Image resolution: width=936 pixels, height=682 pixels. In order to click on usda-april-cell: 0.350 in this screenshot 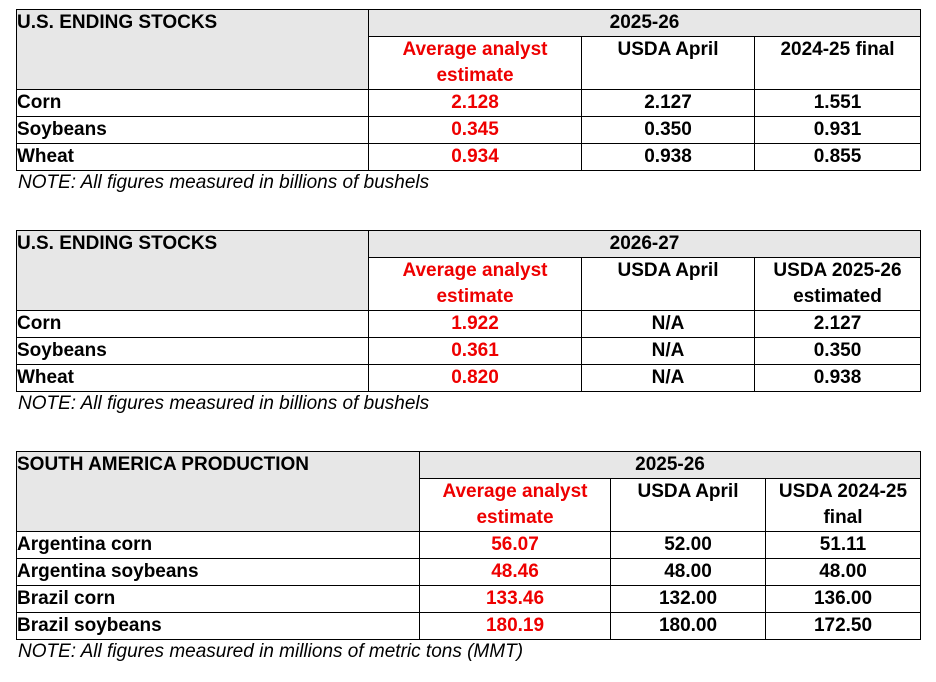, I will do `click(668, 130)`.